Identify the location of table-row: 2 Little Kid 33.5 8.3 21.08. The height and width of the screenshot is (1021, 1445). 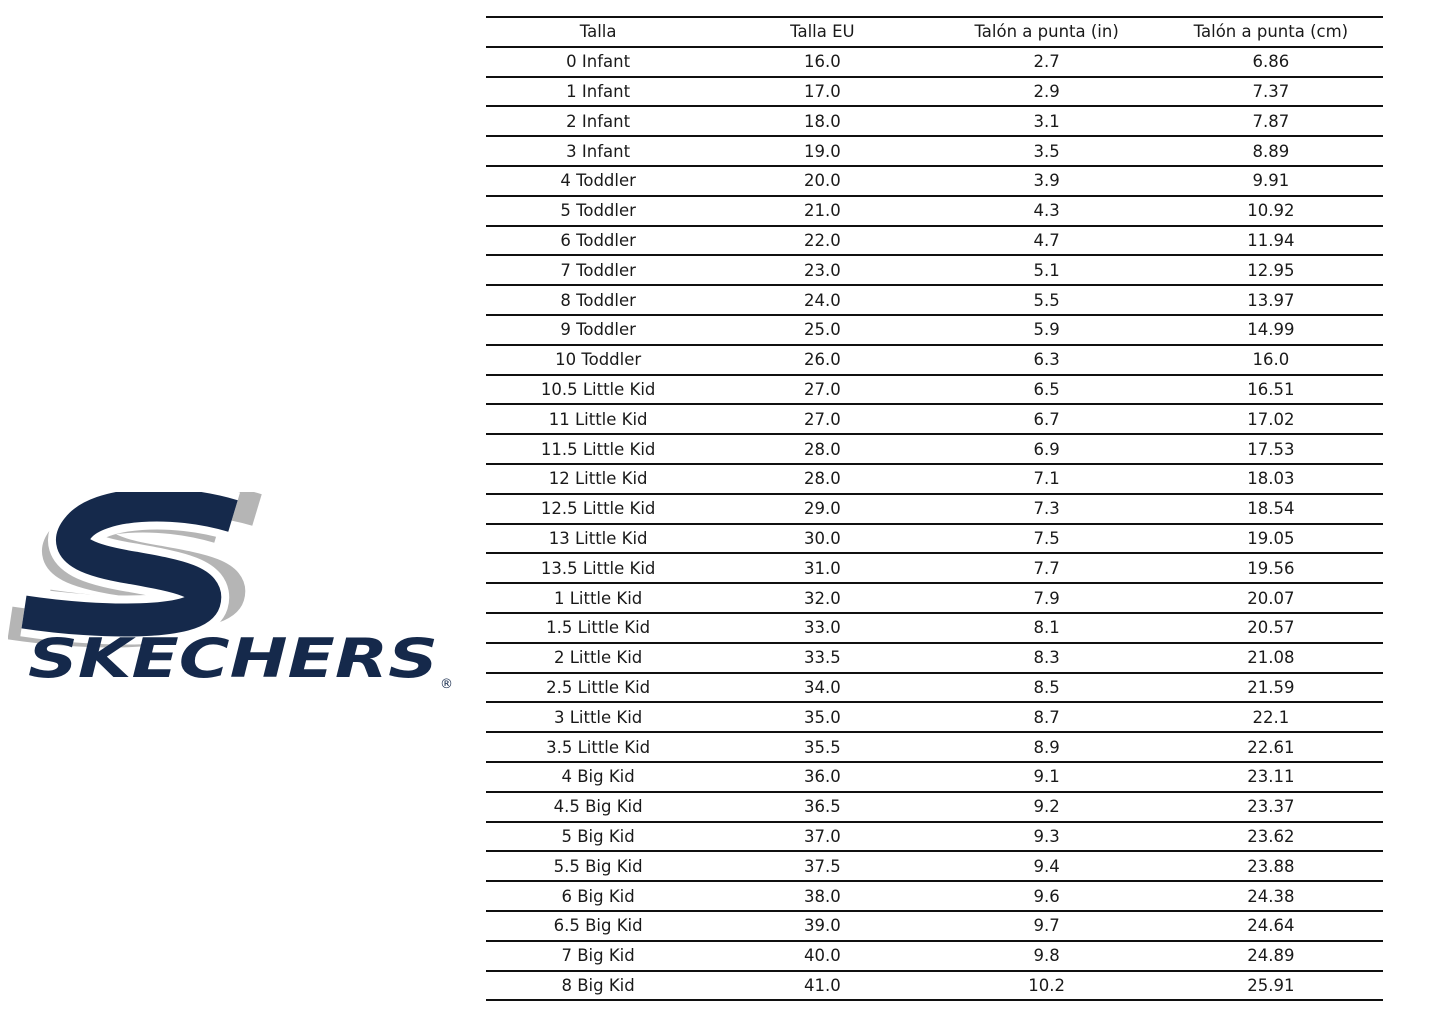
(934, 657).